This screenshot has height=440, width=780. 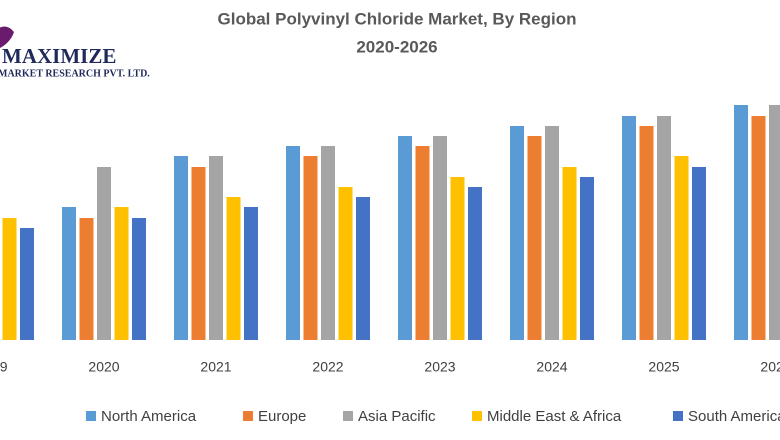 What do you see at coordinates (59, 56) in the screenshot?
I see `logo-name: MAXIMIZE` at bounding box center [59, 56].